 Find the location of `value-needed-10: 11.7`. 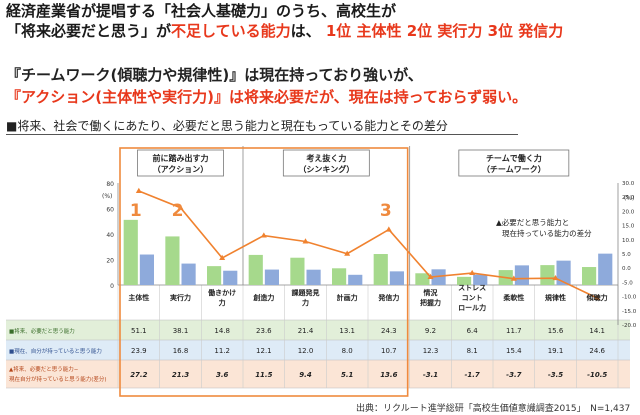

value-needed-10: 11.7 is located at coordinates (514, 331).